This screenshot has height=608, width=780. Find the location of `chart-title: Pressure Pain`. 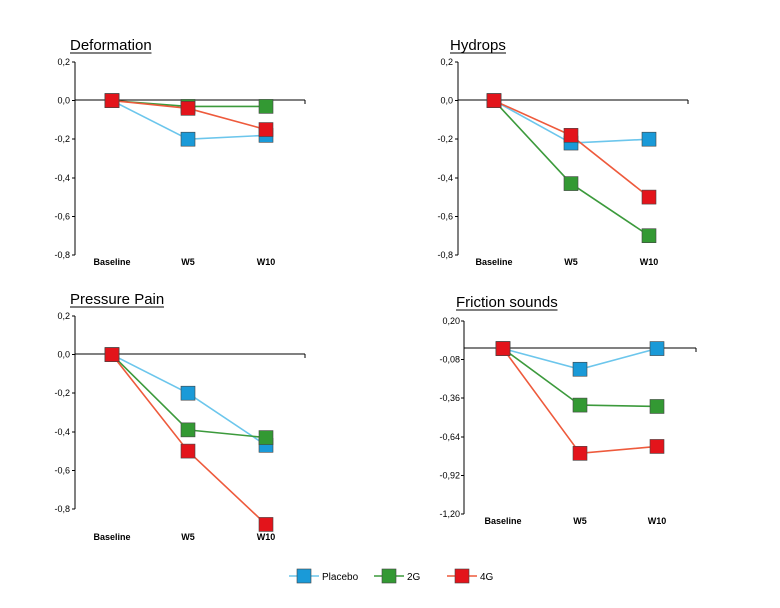

chart-title: Pressure Pain is located at coordinates (117, 299).